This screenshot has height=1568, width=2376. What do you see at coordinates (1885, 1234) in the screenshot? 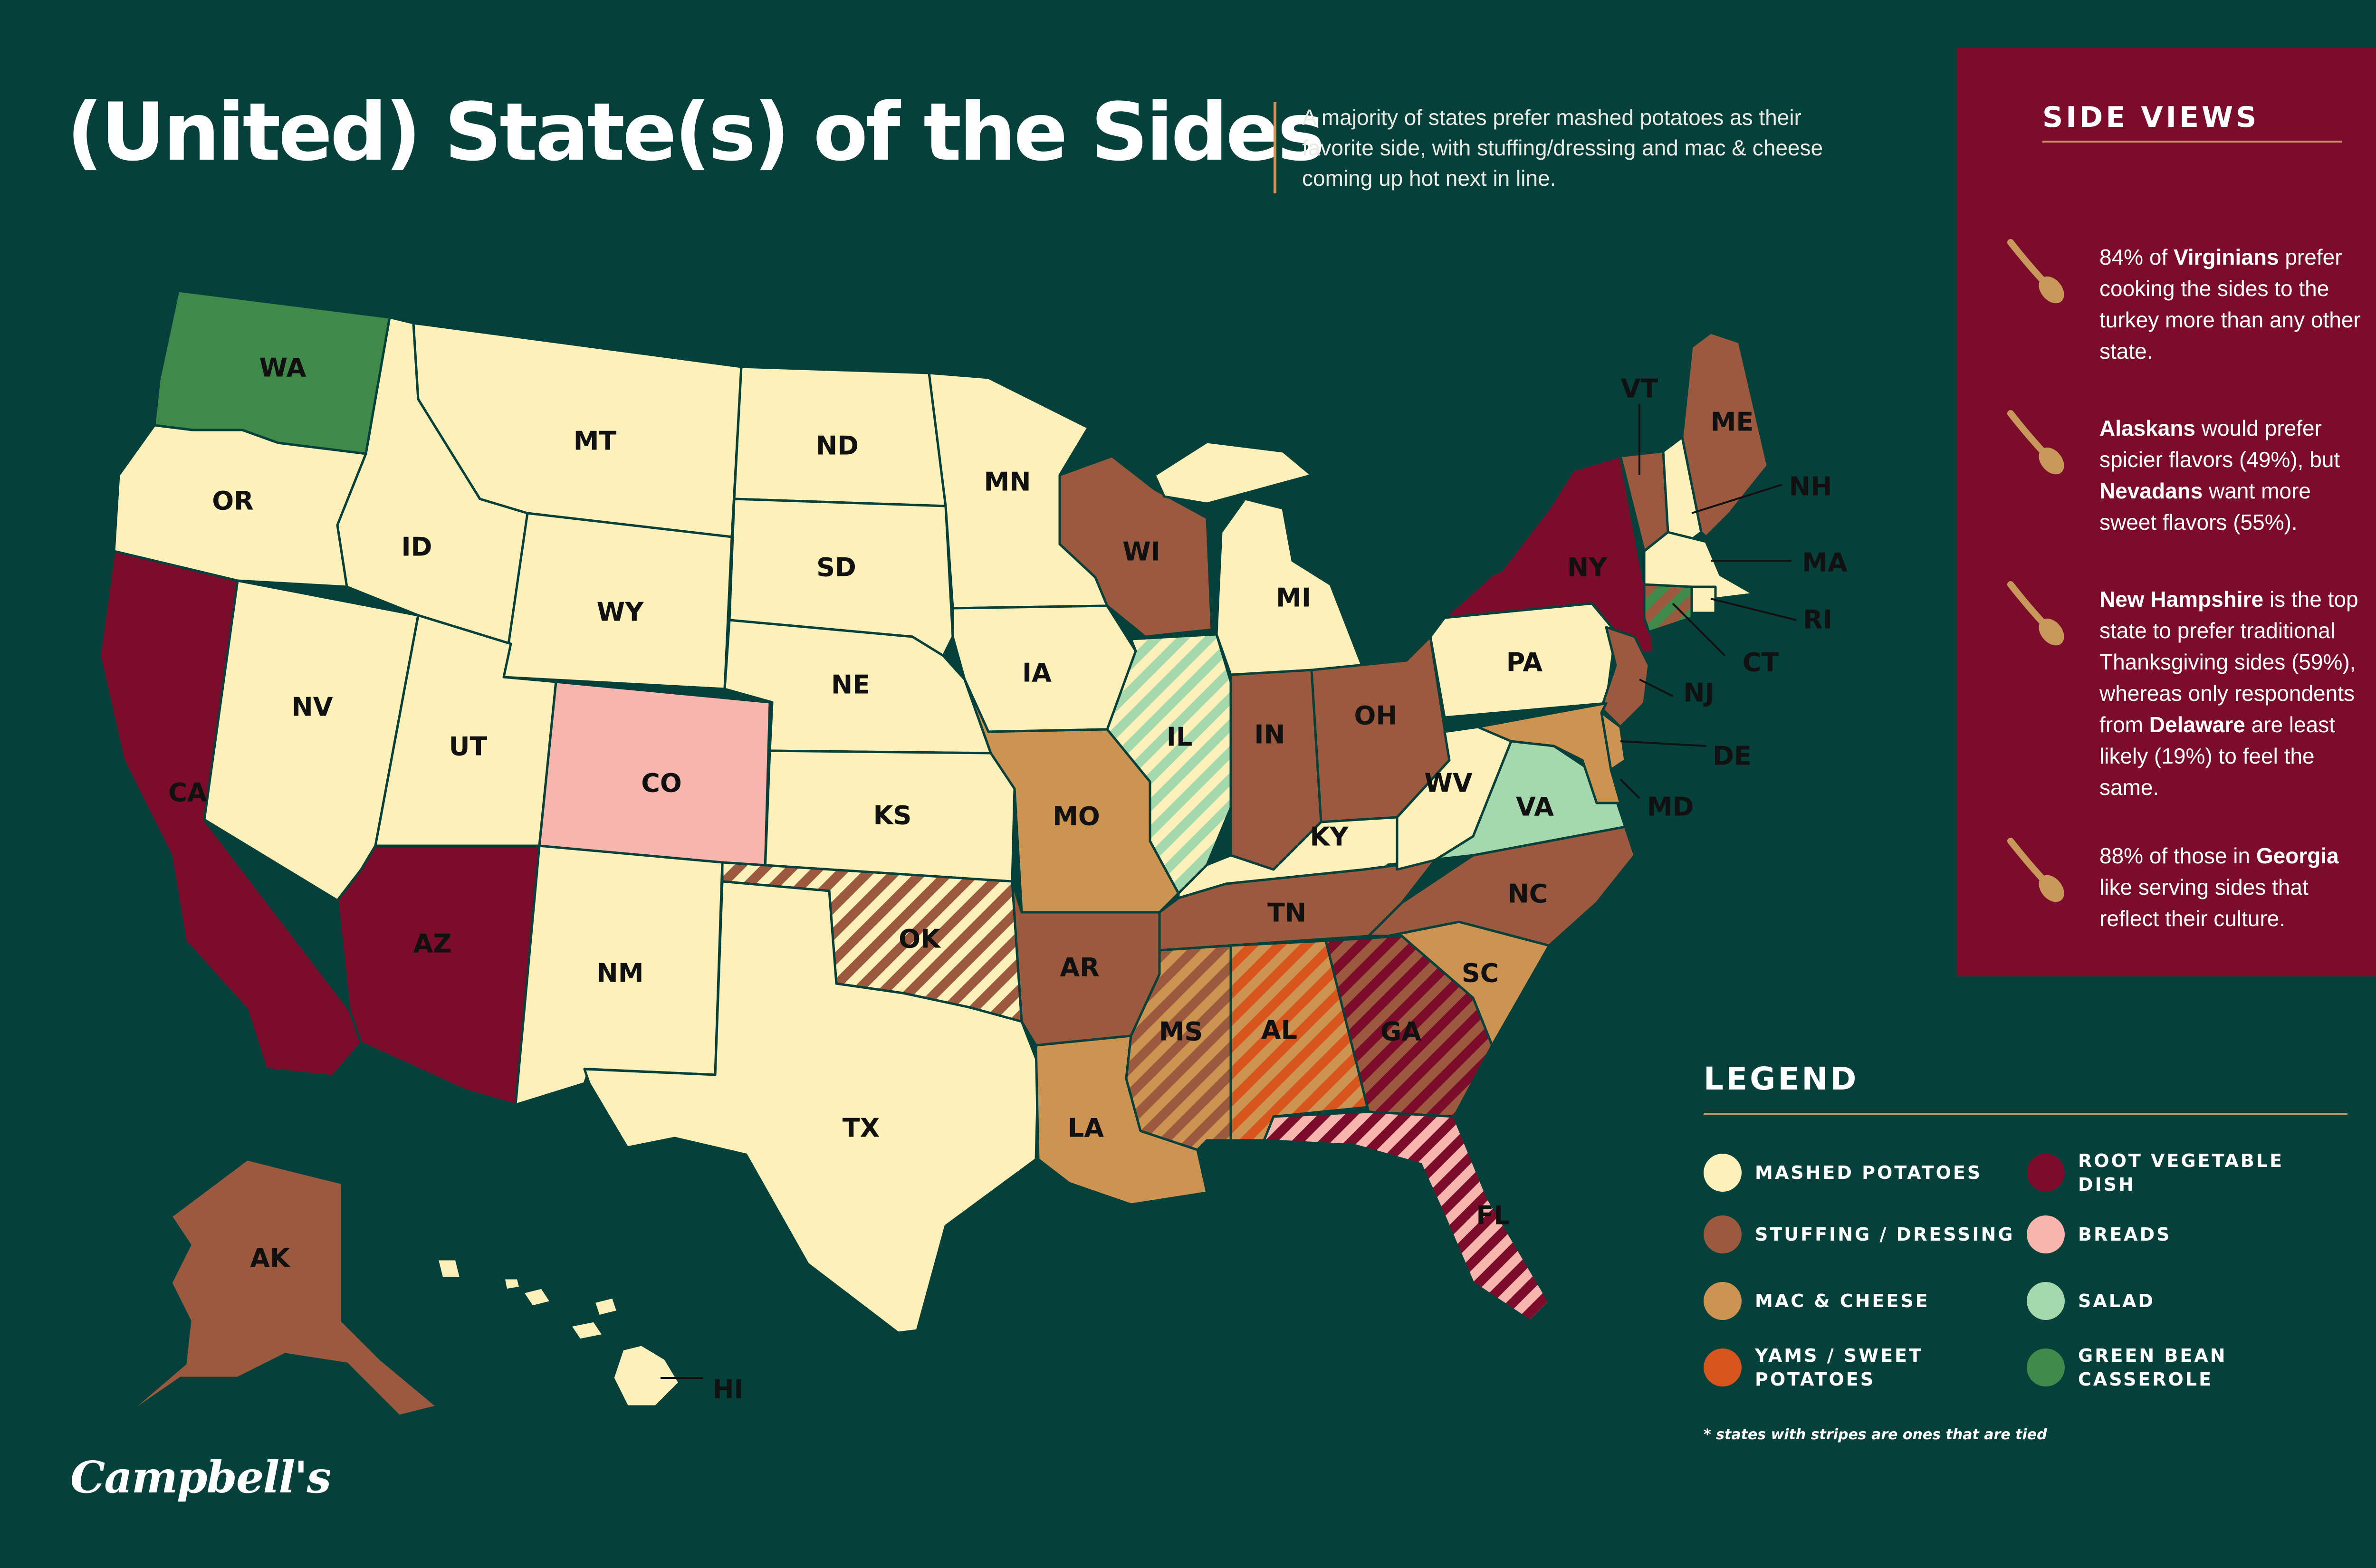
I see `legend-label: STUFFING / DRESSING` at bounding box center [1885, 1234].